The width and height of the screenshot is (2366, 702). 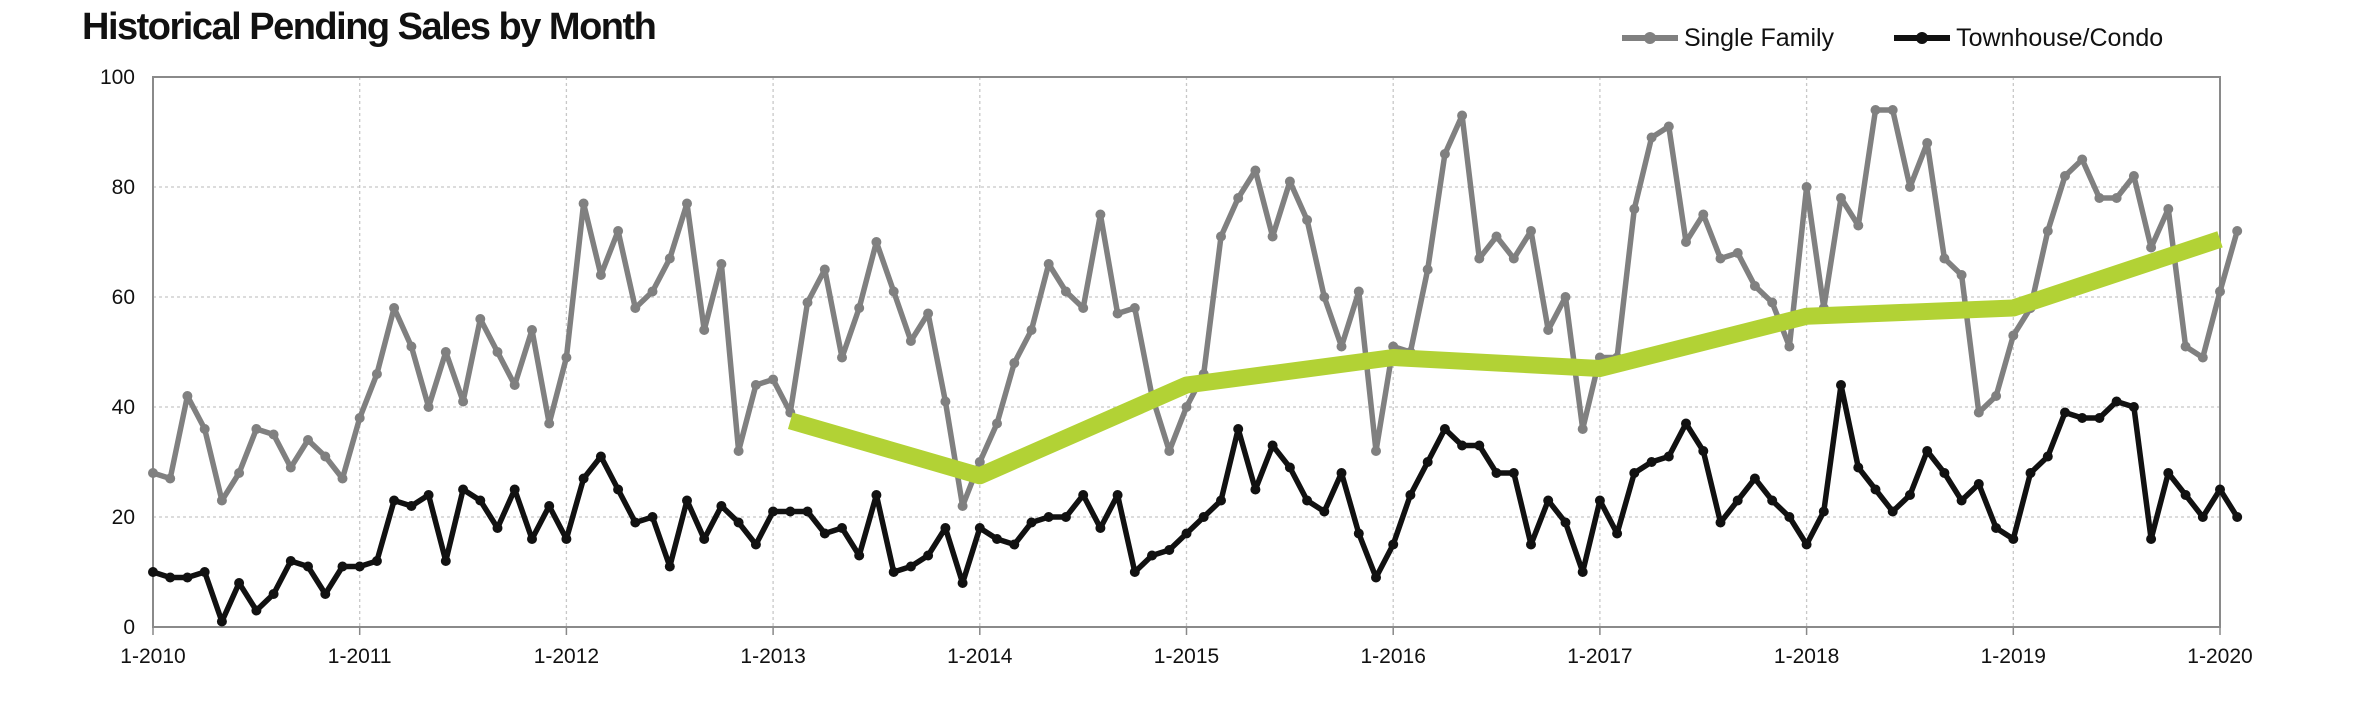 I want to click on x-tick-label: 1-2012, so click(x=566, y=656).